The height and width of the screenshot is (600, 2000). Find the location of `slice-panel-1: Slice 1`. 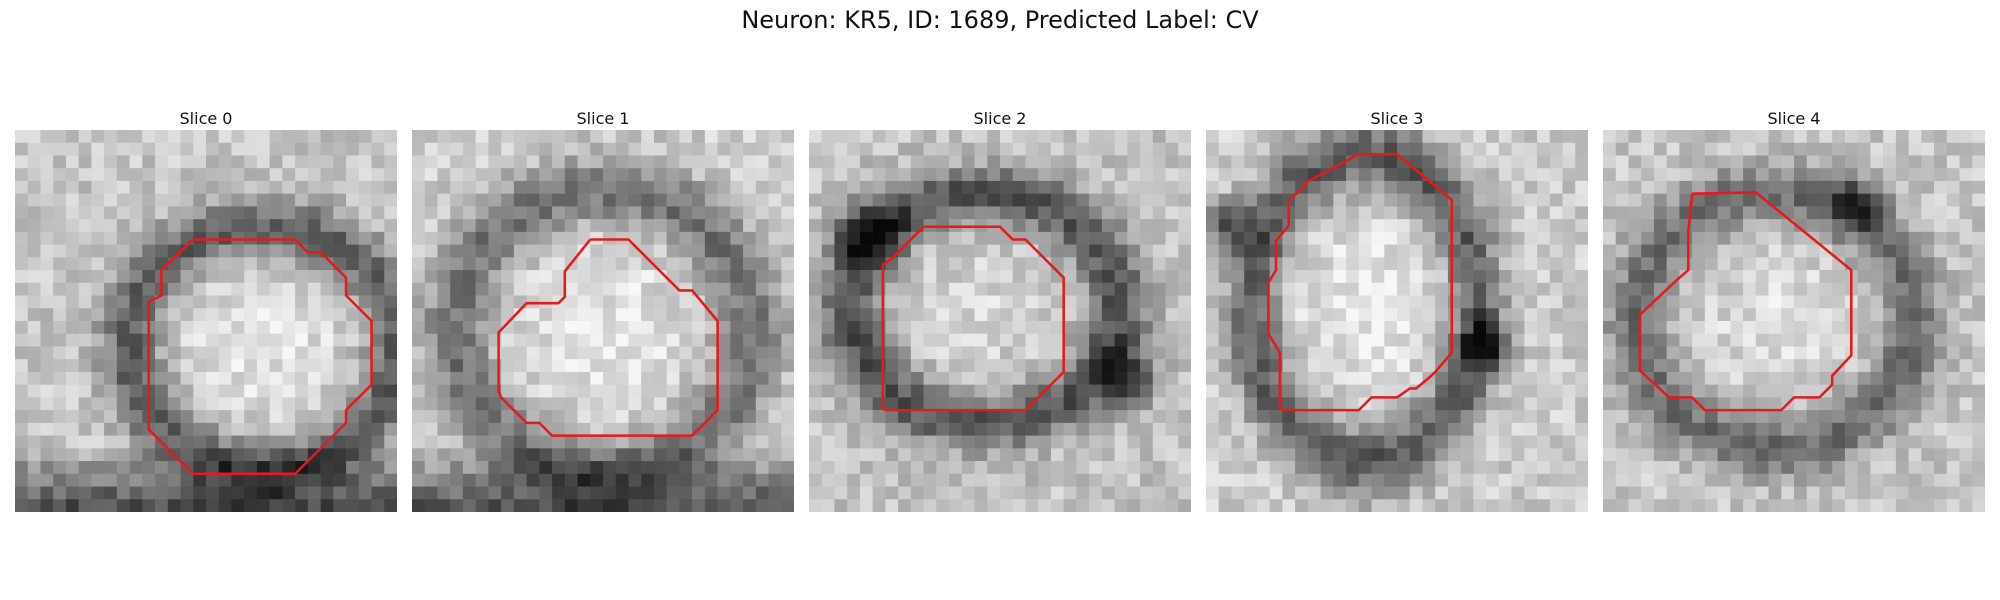

slice-panel-1: Slice 1 is located at coordinates (603, 310).